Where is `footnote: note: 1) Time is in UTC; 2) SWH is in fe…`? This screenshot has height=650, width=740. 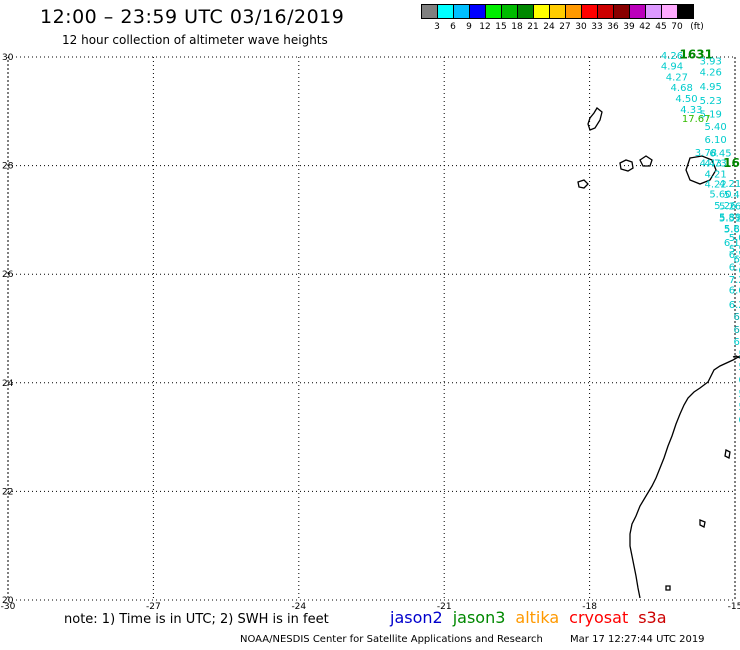
footnote: note: 1) Time is in UTC; 2) SWH is in fe… is located at coordinates (196, 619).